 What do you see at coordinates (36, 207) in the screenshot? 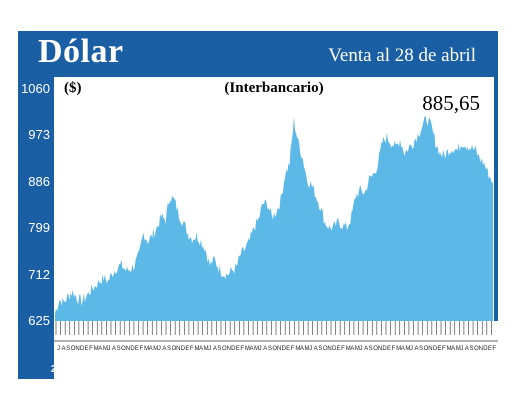
I see `y-axis: 1060 973 886 799 712 625` at bounding box center [36, 207].